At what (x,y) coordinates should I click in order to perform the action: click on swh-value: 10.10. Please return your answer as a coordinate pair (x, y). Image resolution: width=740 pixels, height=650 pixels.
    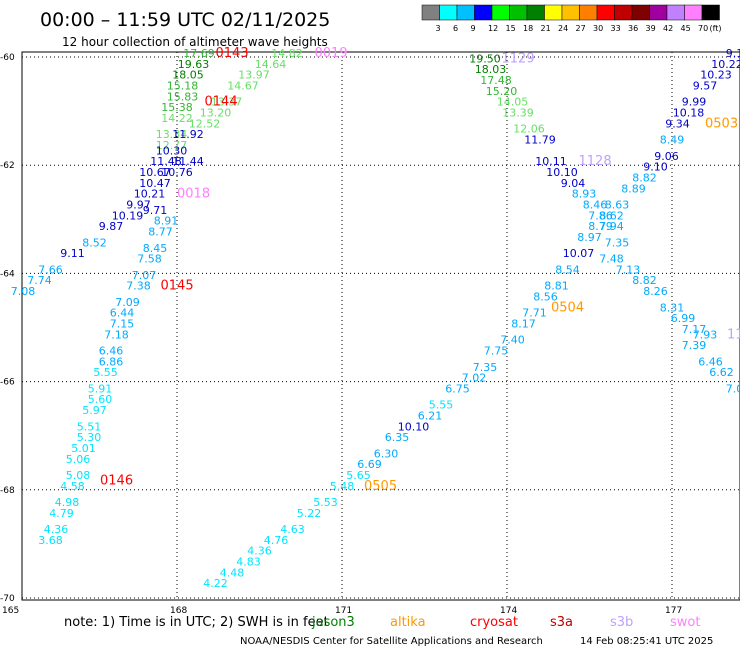
    Looking at the image, I should click on (414, 426).